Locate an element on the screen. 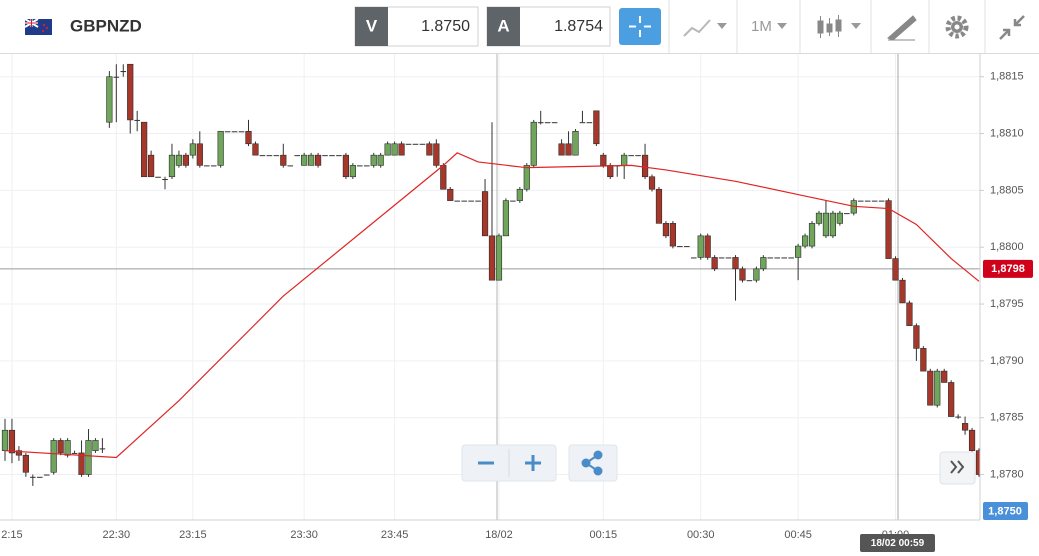 The width and height of the screenshot is (1039, 556). chart-type-icon is located at coordinates (697, 28).